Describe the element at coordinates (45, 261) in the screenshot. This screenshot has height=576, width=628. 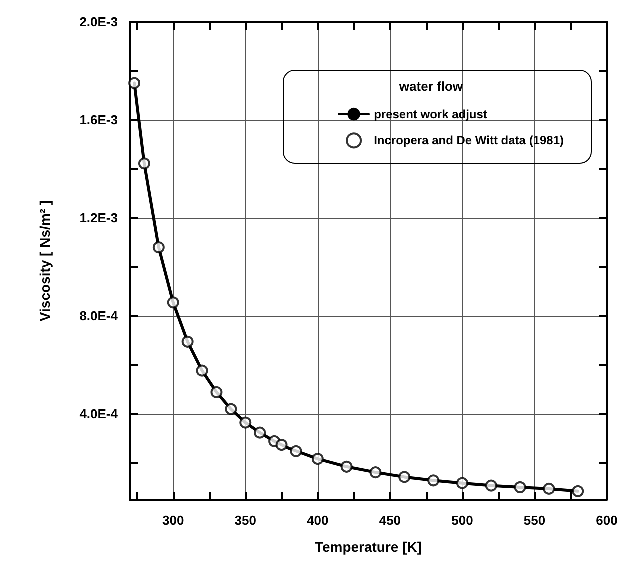
I see `y-axis-title: Viscosity [ Ns/m² ]` at that location.